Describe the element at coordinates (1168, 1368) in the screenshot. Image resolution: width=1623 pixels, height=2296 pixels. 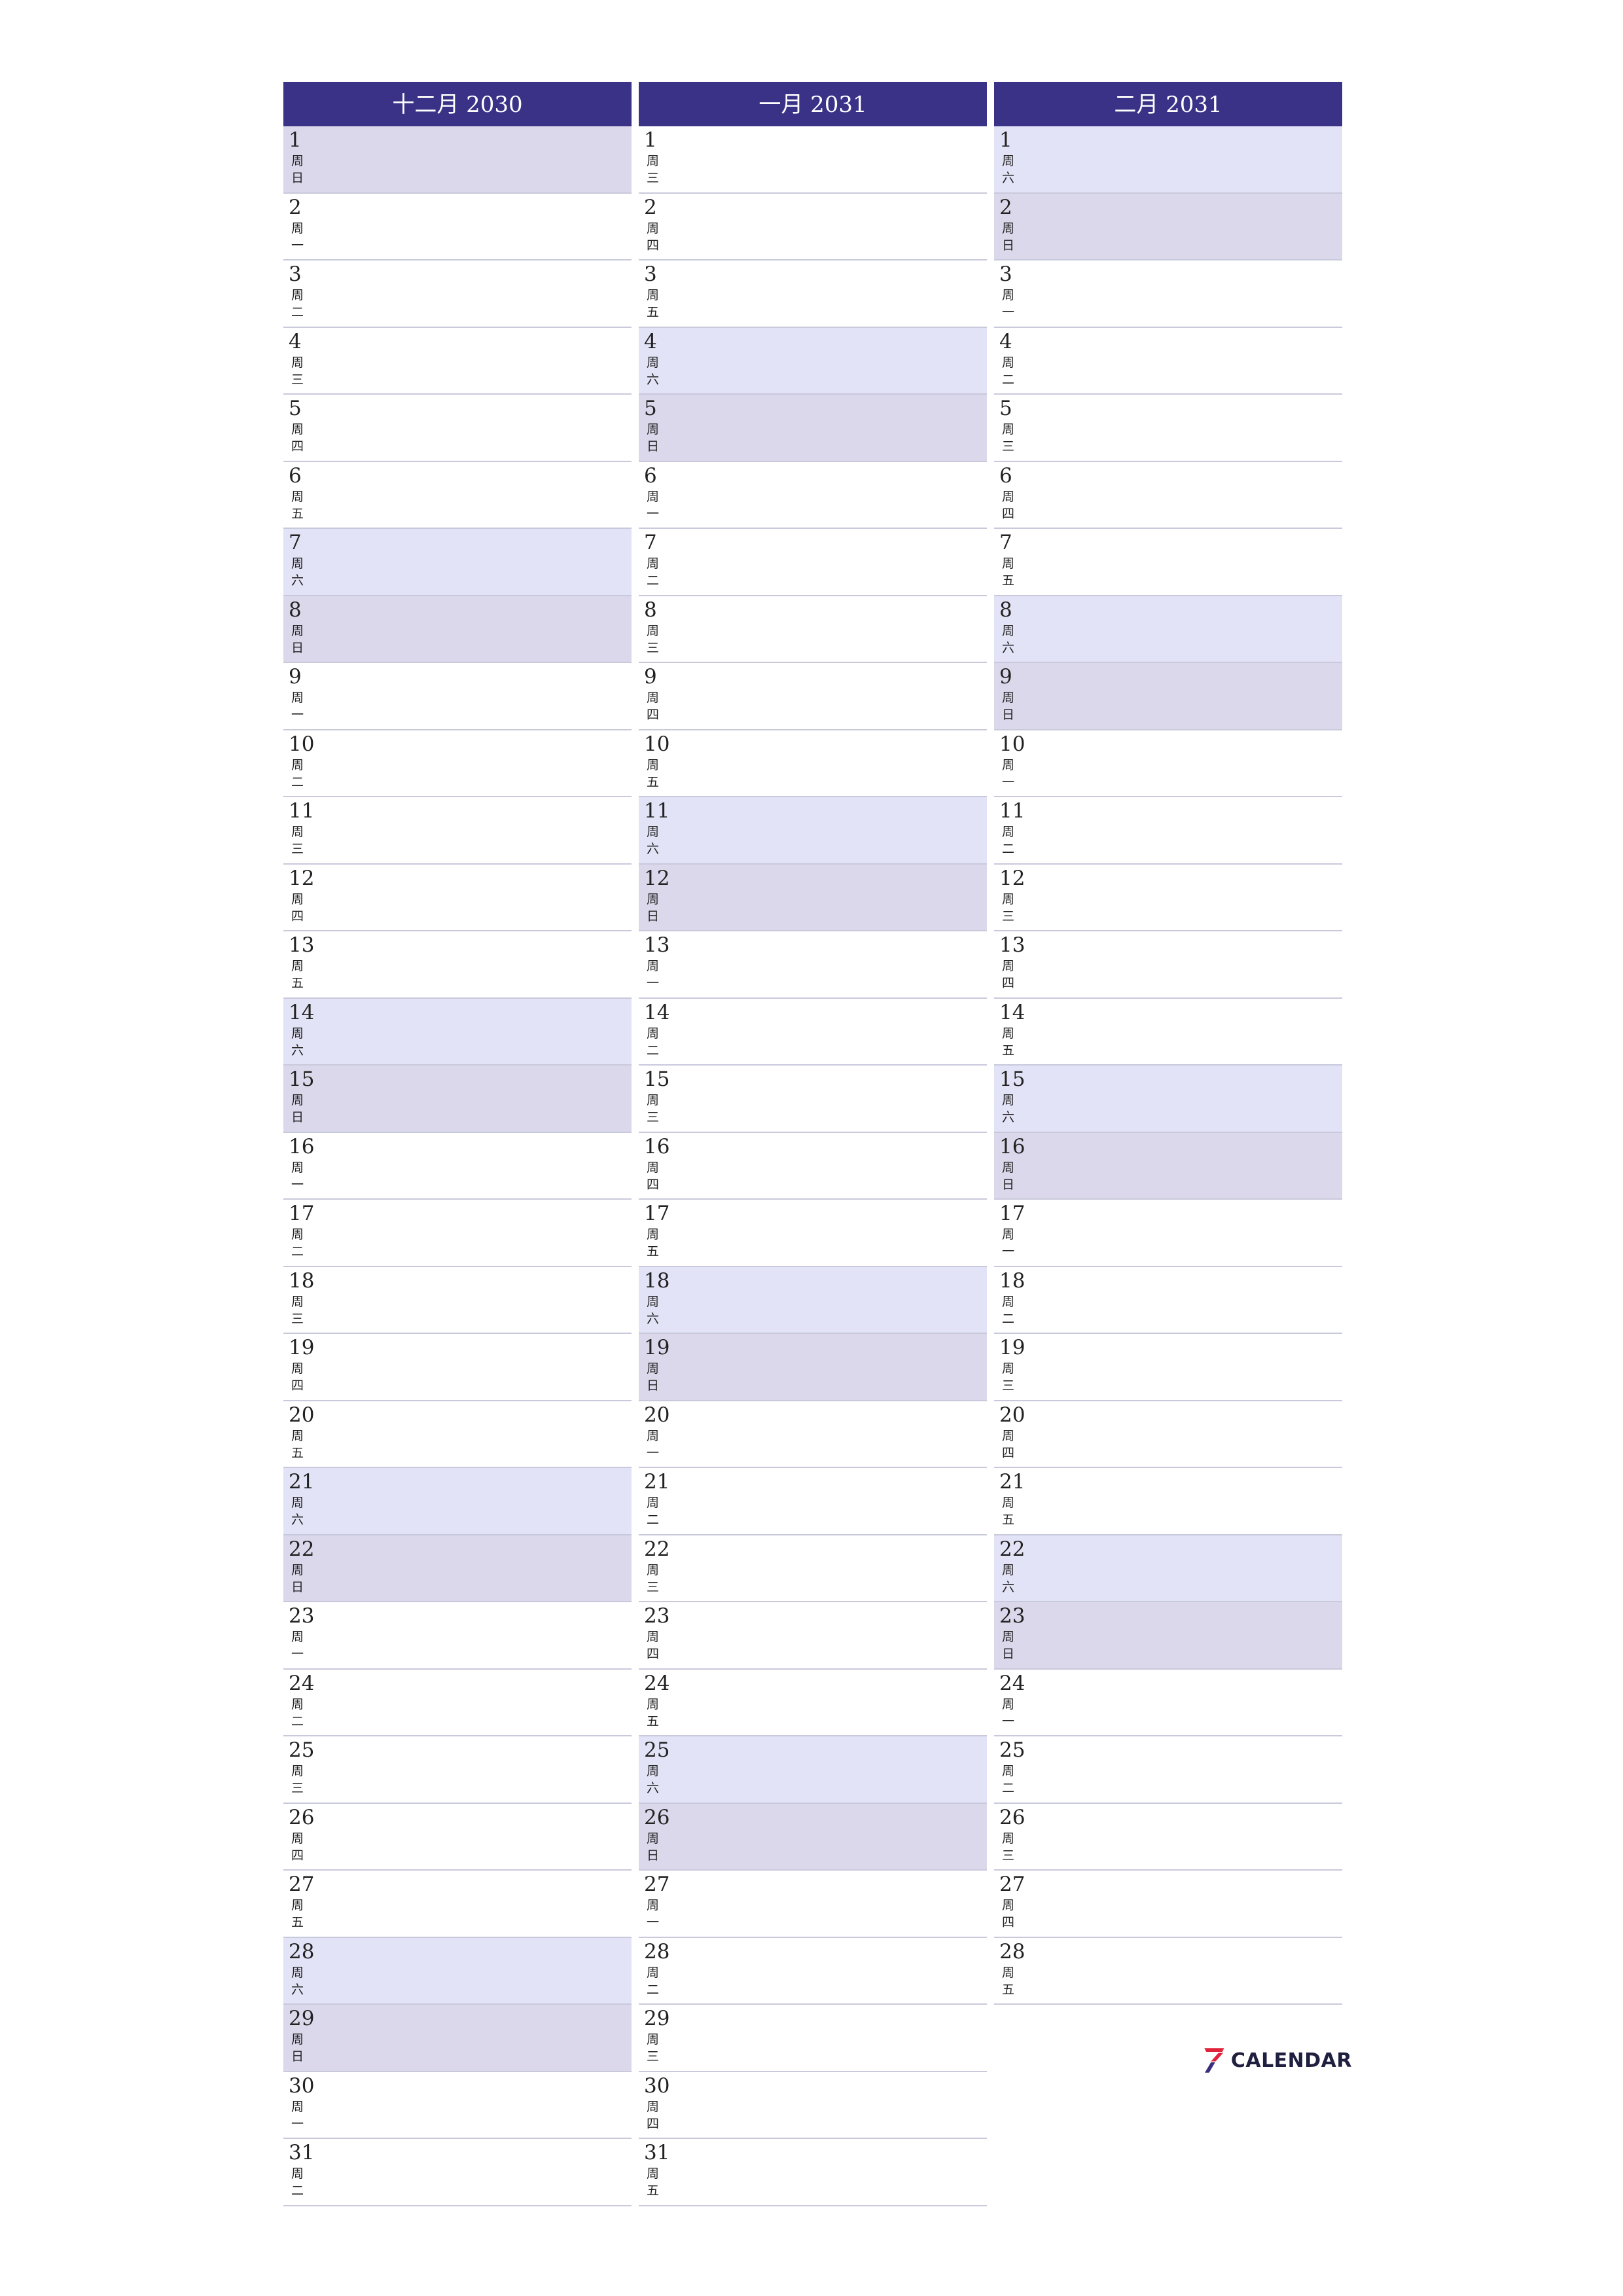
I see `day-row: 19 周三` at that location.